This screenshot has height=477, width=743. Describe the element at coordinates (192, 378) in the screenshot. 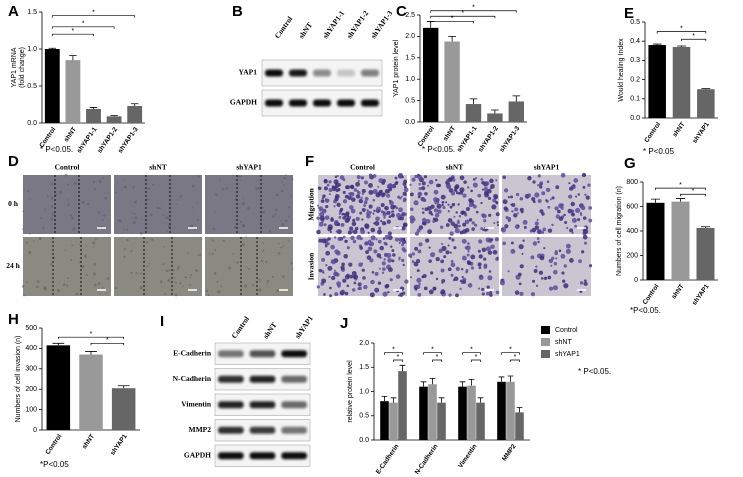

I see `blot-row-label: N-Cadherin` at that location.